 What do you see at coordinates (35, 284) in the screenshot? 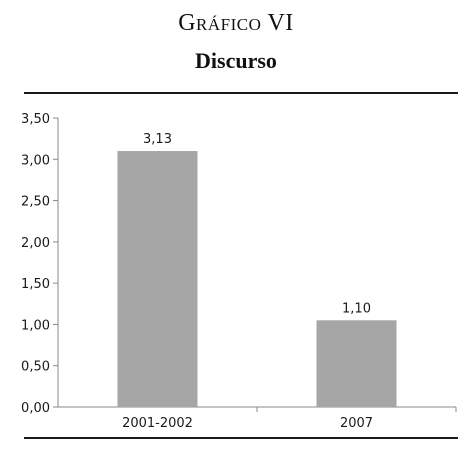
I see `y-tick-label: 1,50` at bounding box center [35, 284].